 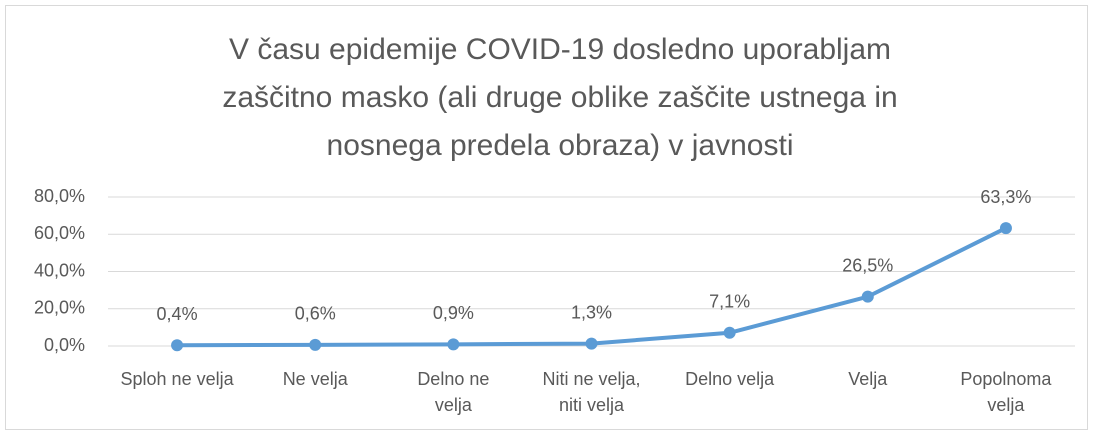 What do you see at coordinates (177, 379) in the screenshot?
I see `x-tick-label: Sploh ne velja` at bounding box center [177, 379].